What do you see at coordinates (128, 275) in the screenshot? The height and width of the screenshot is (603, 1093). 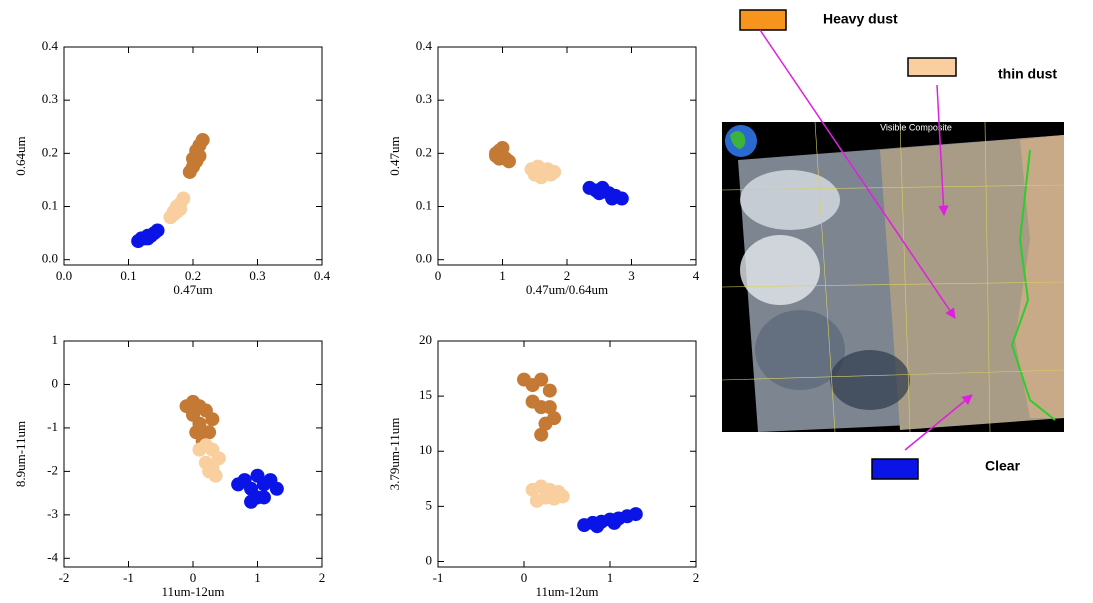 I see `x-tick-label: 0.1` at bounding box center [128, 275].